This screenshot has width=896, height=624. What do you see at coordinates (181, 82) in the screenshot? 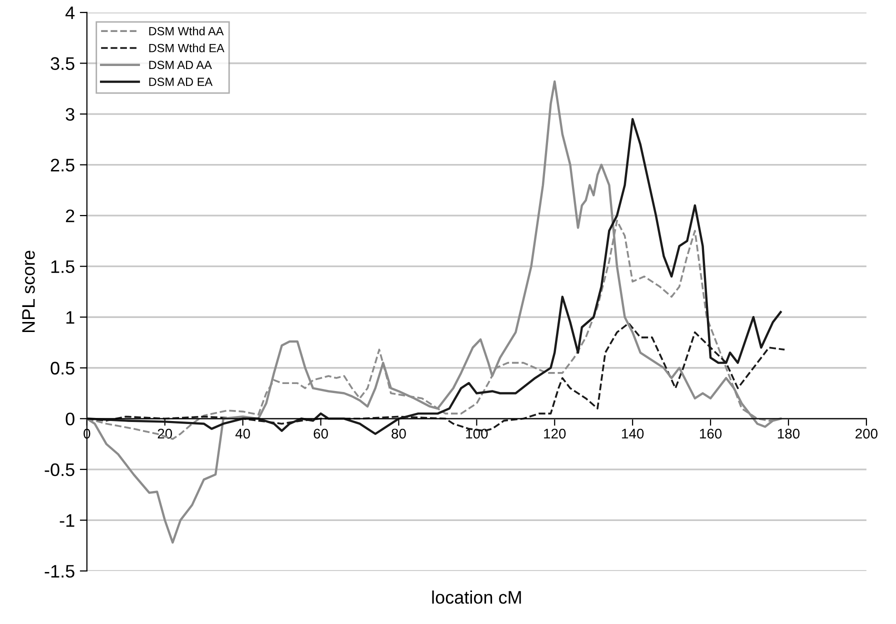
I see `legend-label: DSM AD EA` at bounding box center [181, 82].